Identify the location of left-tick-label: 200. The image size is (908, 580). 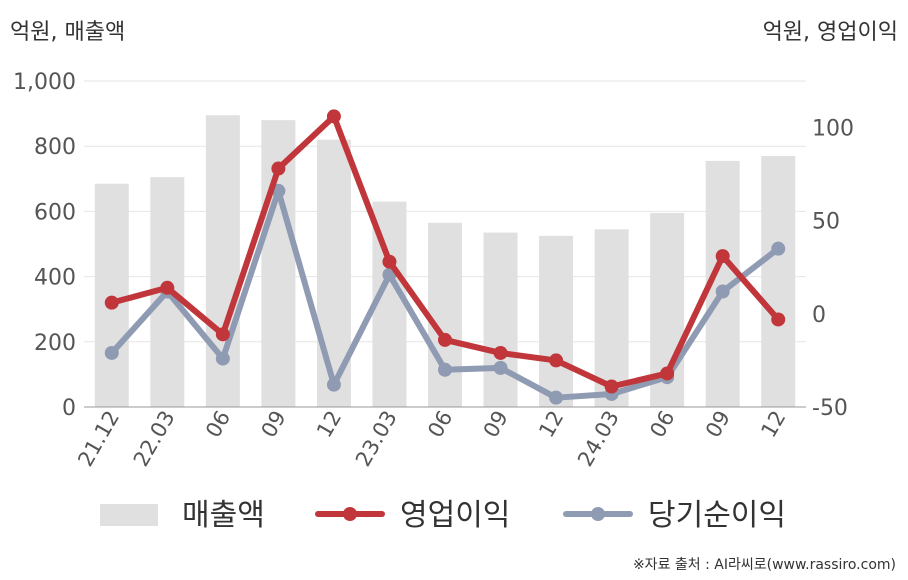
(55, 343).